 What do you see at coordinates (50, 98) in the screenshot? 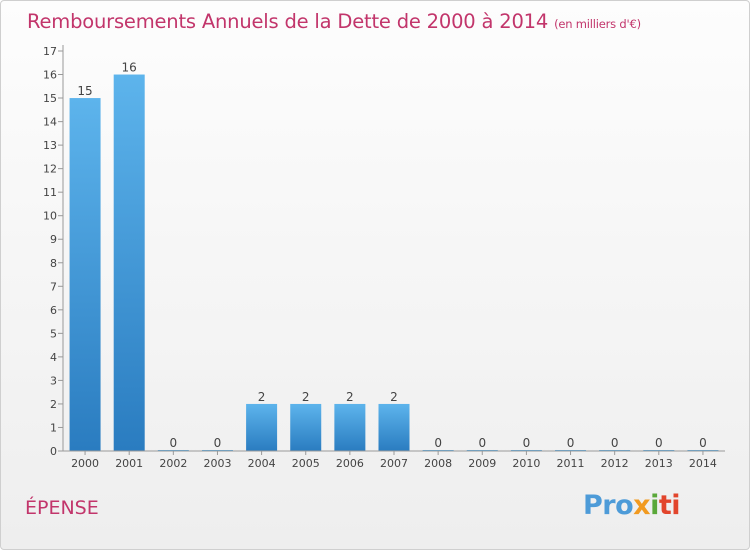
I see `y-tick-label: 15` at bounding box center [50, 98].